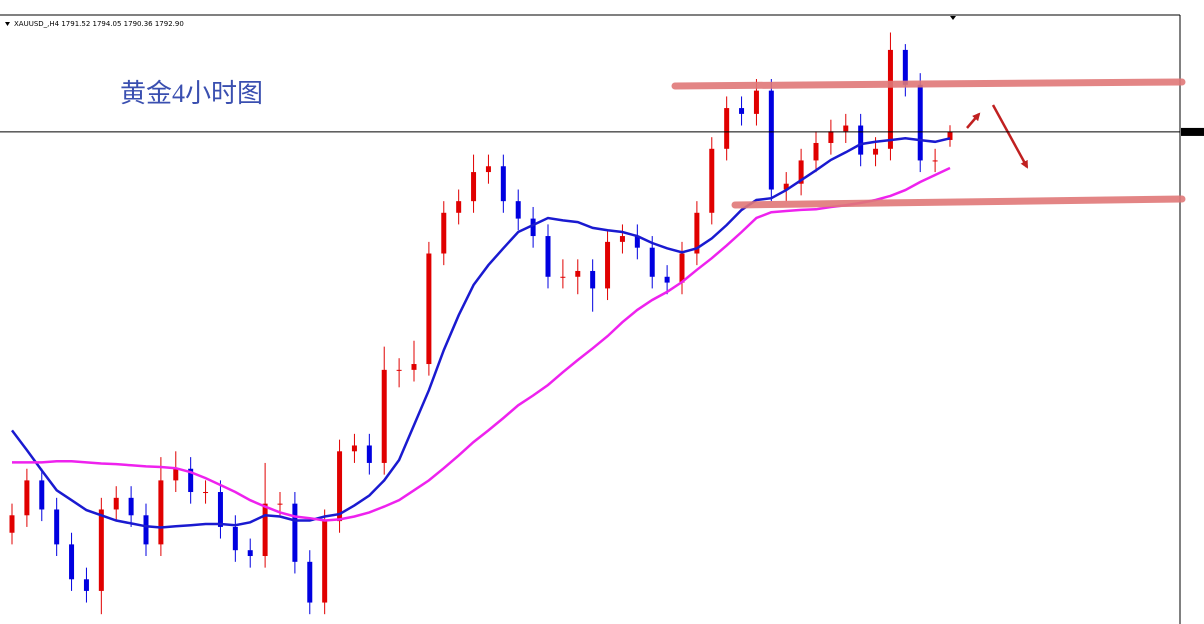 The height and width of the screenshot is (624, 1204). Describe the element at coordinates (1192, 131) in the screenshot. I see `price-tag` at that location.